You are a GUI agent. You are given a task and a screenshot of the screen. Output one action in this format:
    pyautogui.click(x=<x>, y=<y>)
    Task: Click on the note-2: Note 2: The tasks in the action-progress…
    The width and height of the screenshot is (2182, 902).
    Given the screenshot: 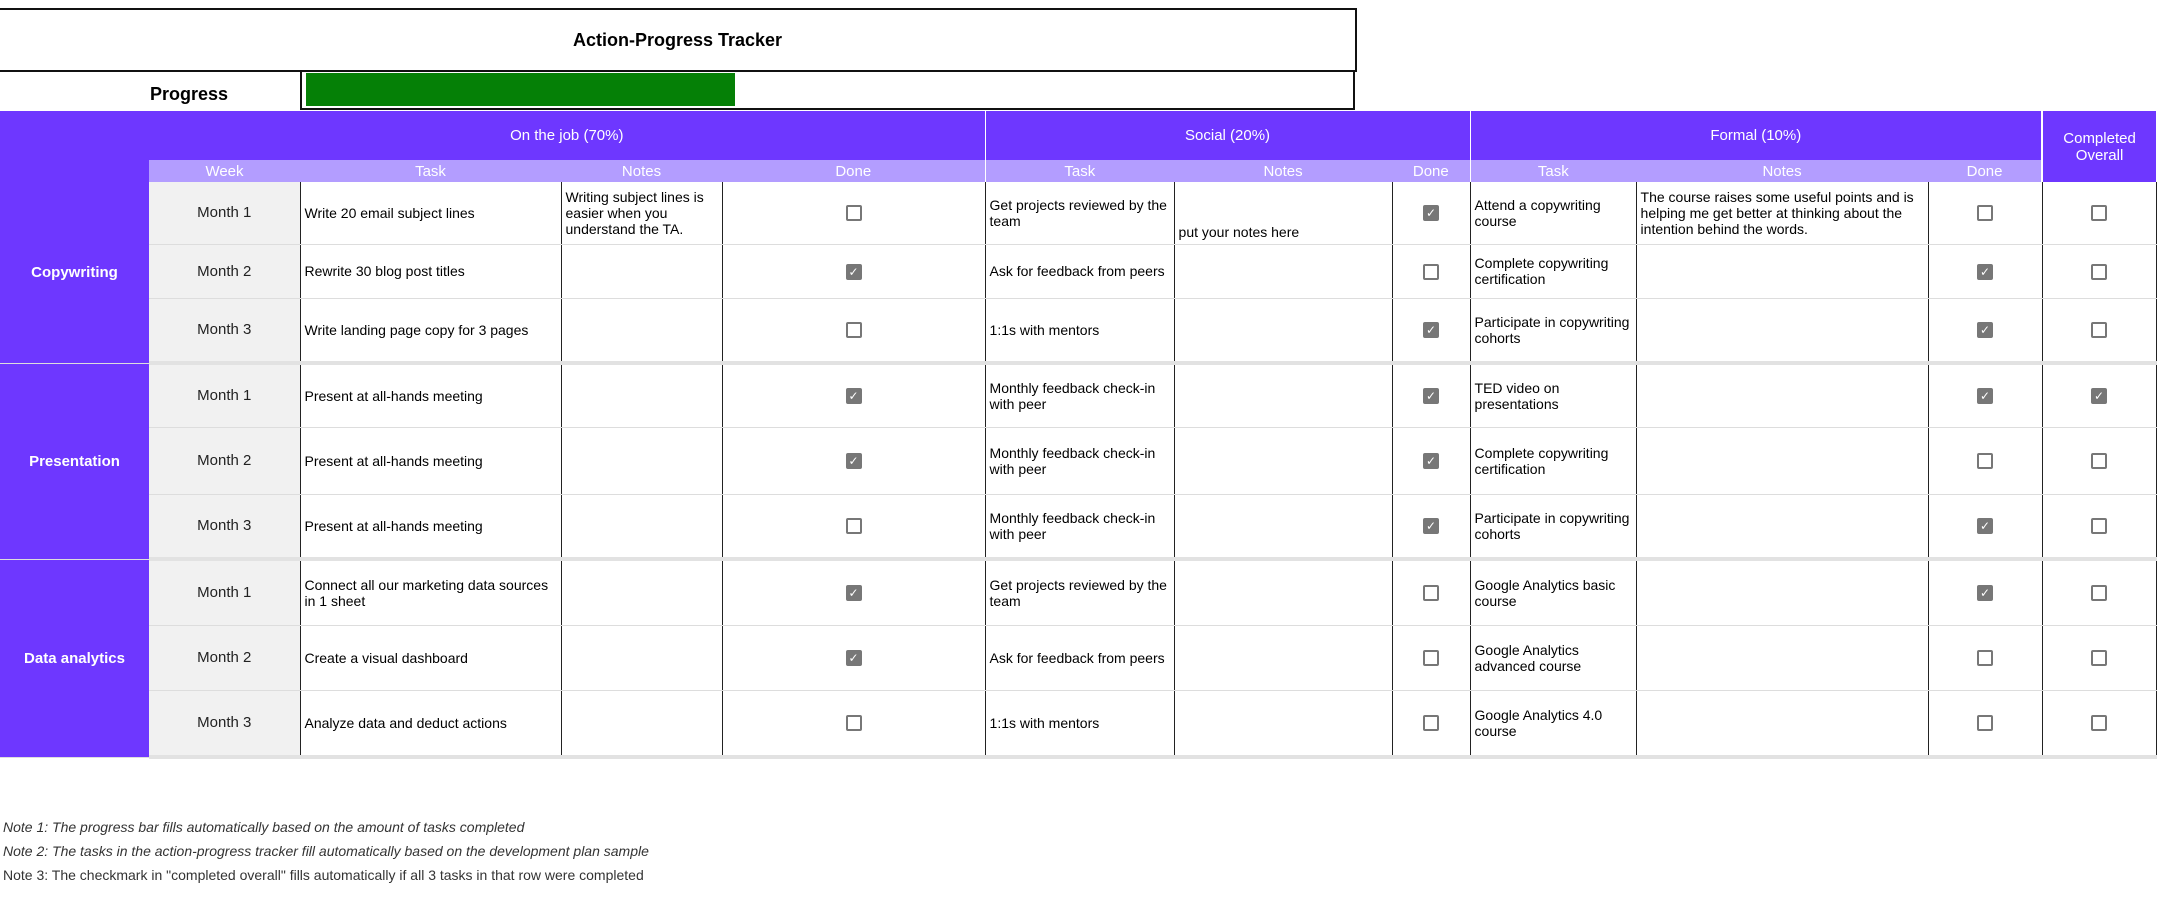 What is the action you would take?
    pyautogui.click(x=326, y=851)
    